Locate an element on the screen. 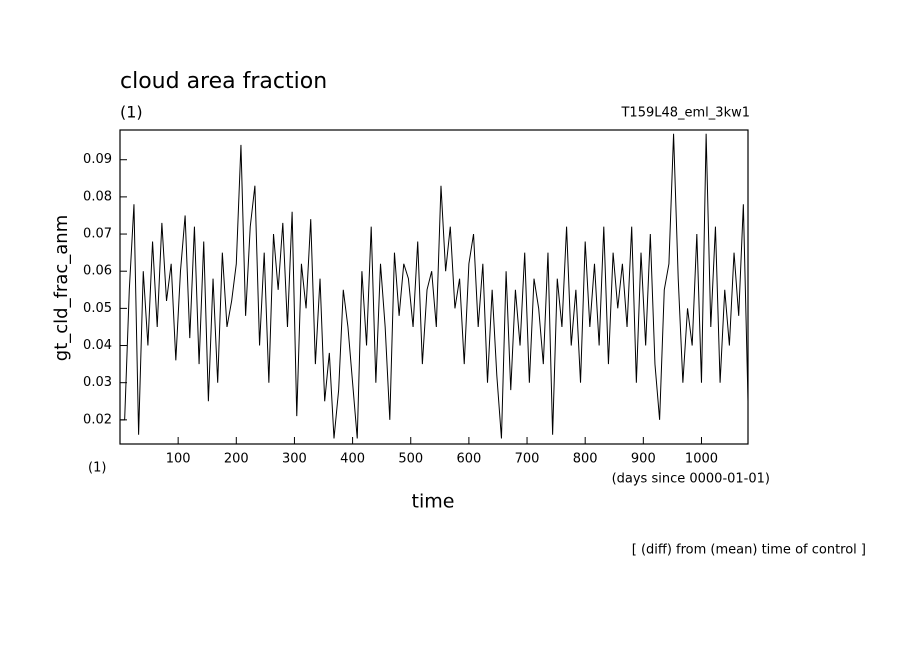  run-label: T159L48_eml_3kw1 is located at coordinates (685, 113).